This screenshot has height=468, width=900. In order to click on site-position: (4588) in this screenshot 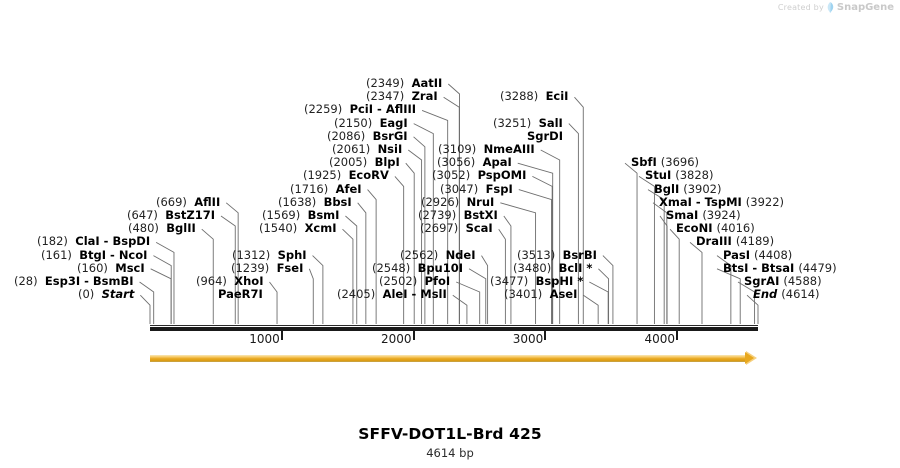, I will do `click(802, 281)`.